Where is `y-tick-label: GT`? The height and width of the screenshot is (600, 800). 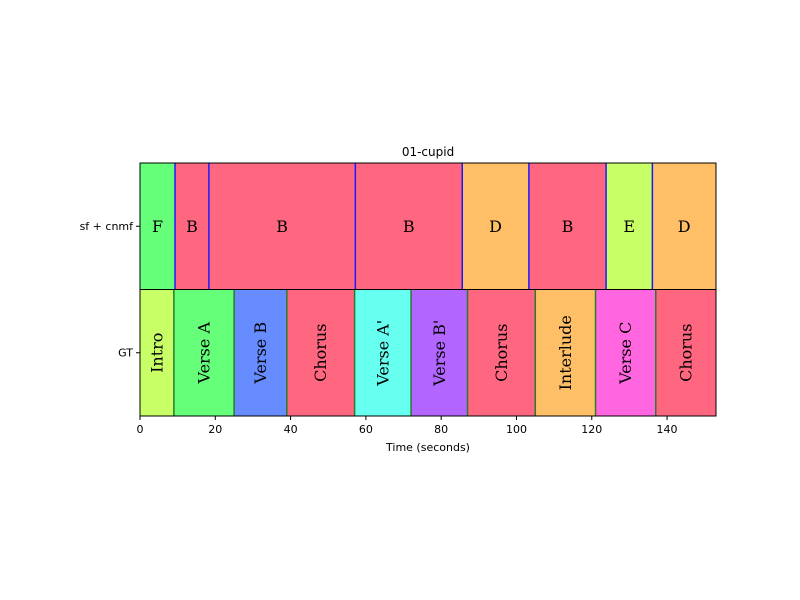 y-tick-label: GT is located at coordinates (125, 352).